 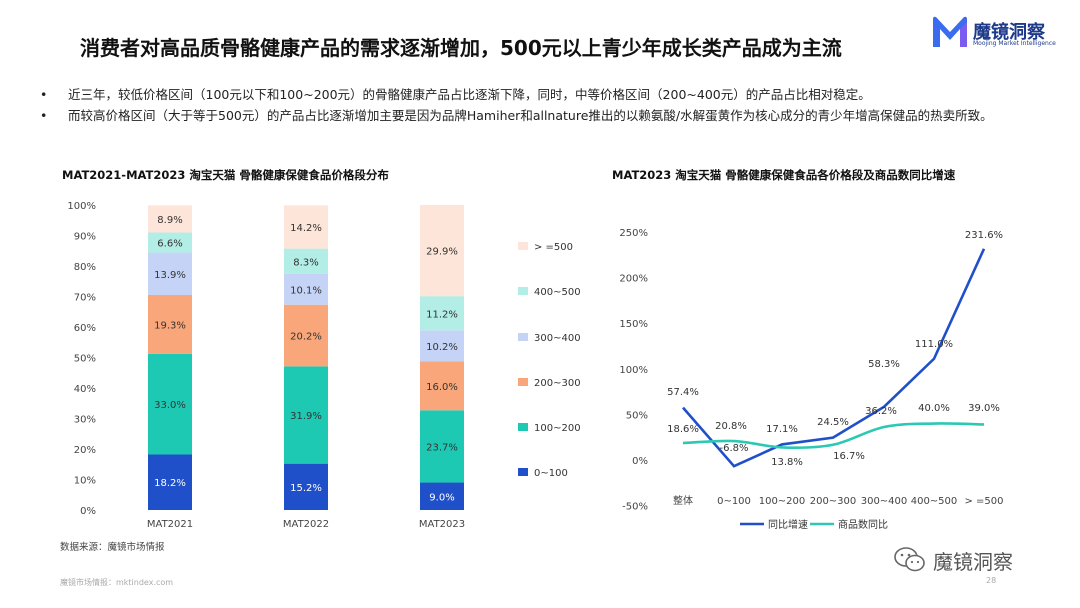 I want to click on watermark-text: 魔镜洞察, so click(x=973, y=562).